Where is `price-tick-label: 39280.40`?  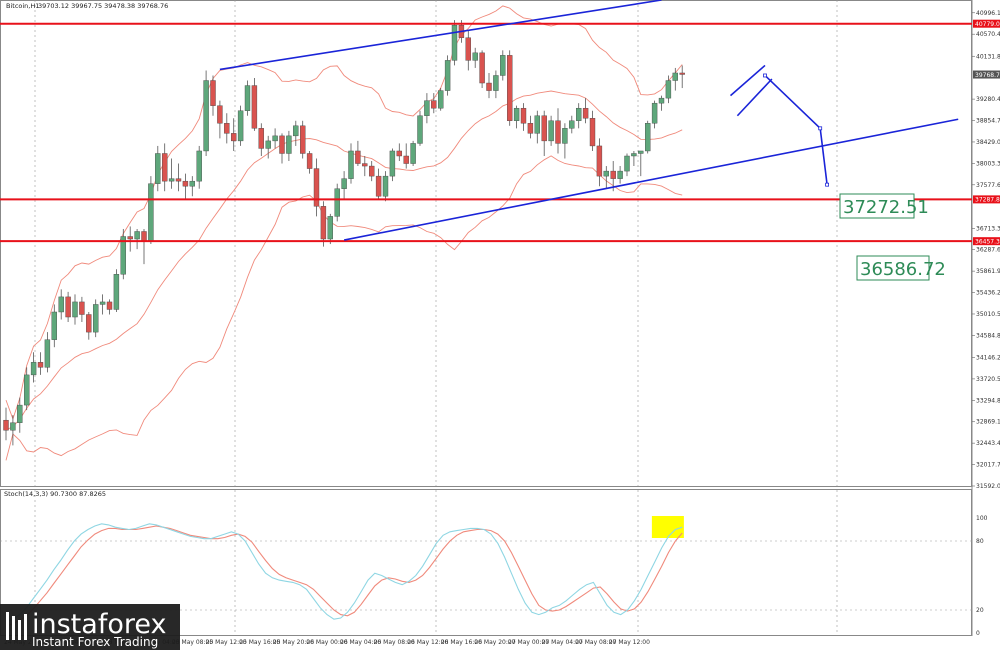 price-tick-label: 39280.40 is located at coordinates (988, 99).